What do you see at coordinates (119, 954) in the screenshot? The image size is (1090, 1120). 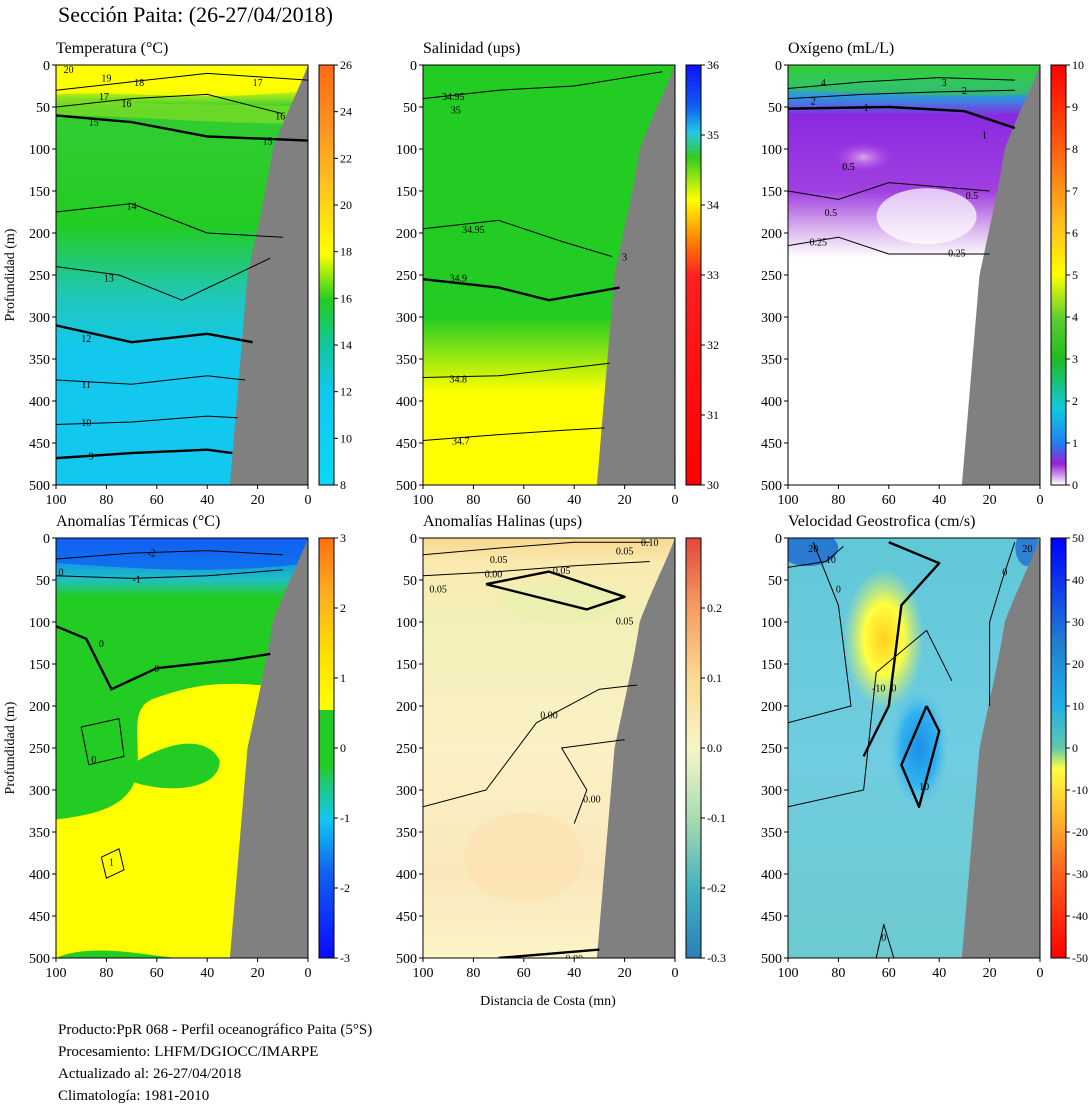 I see `bottom-neutral-patch` at bounding box center [119, 954].